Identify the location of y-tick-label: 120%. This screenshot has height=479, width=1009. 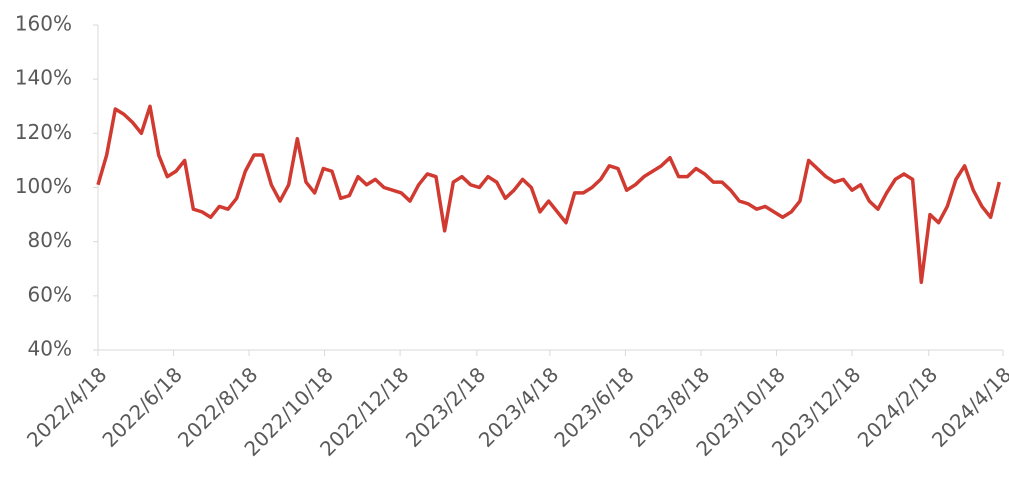
(43, 132).